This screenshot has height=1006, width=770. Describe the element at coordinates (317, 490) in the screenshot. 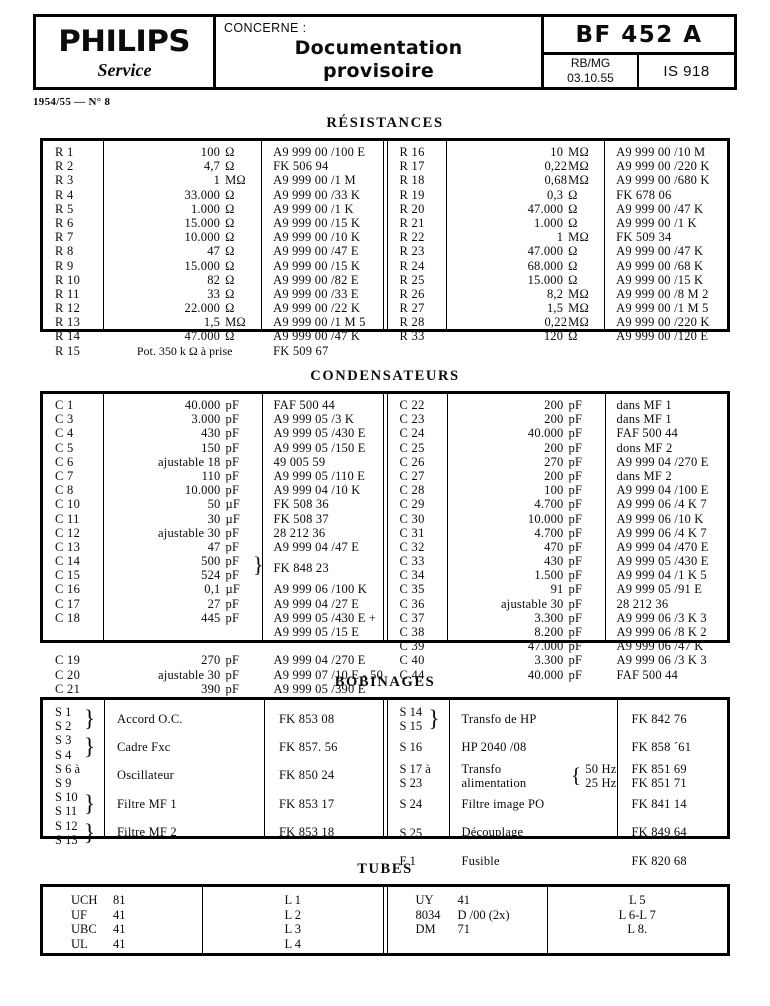

I see `component-code: A9 999 04 /10 K` at that location.